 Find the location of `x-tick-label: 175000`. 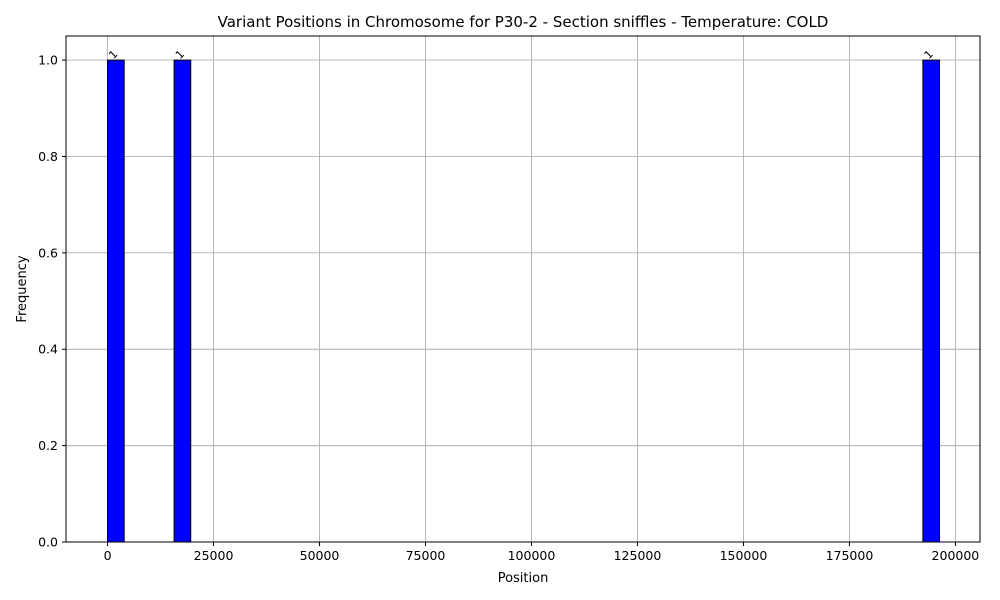

x-tick-label: 175000 is located at coordinates (850, 555).